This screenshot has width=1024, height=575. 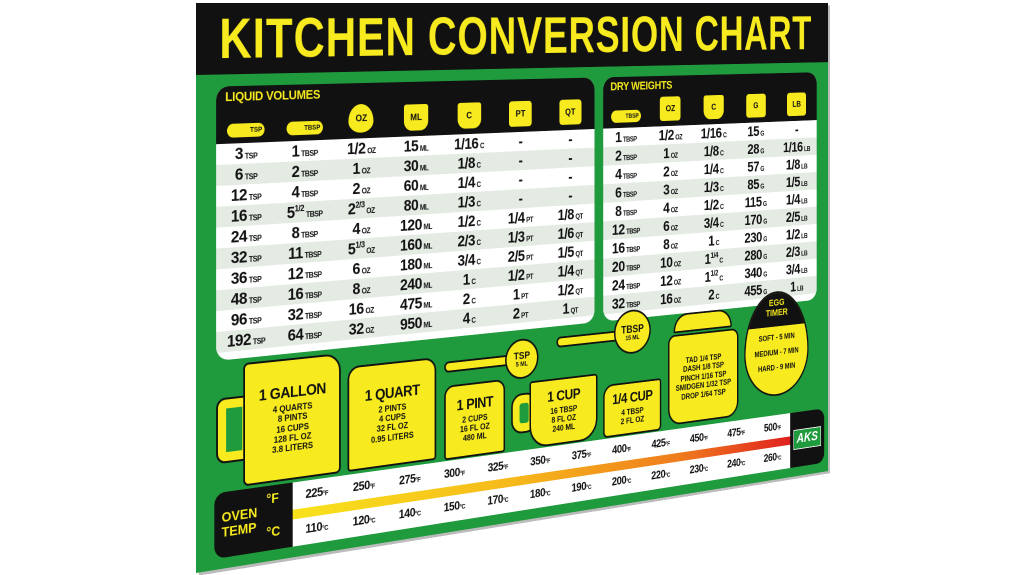 I want to click on cell-value: 1/5, so click(x=792, y=182).